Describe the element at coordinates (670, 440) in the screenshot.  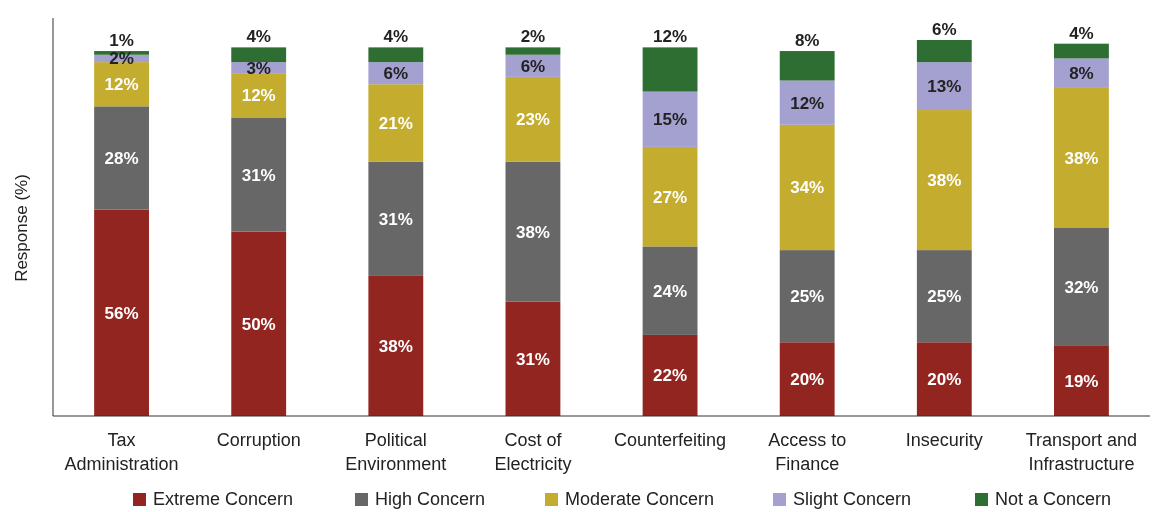
I see `x-tick-label: Counterfeiting` at that location.